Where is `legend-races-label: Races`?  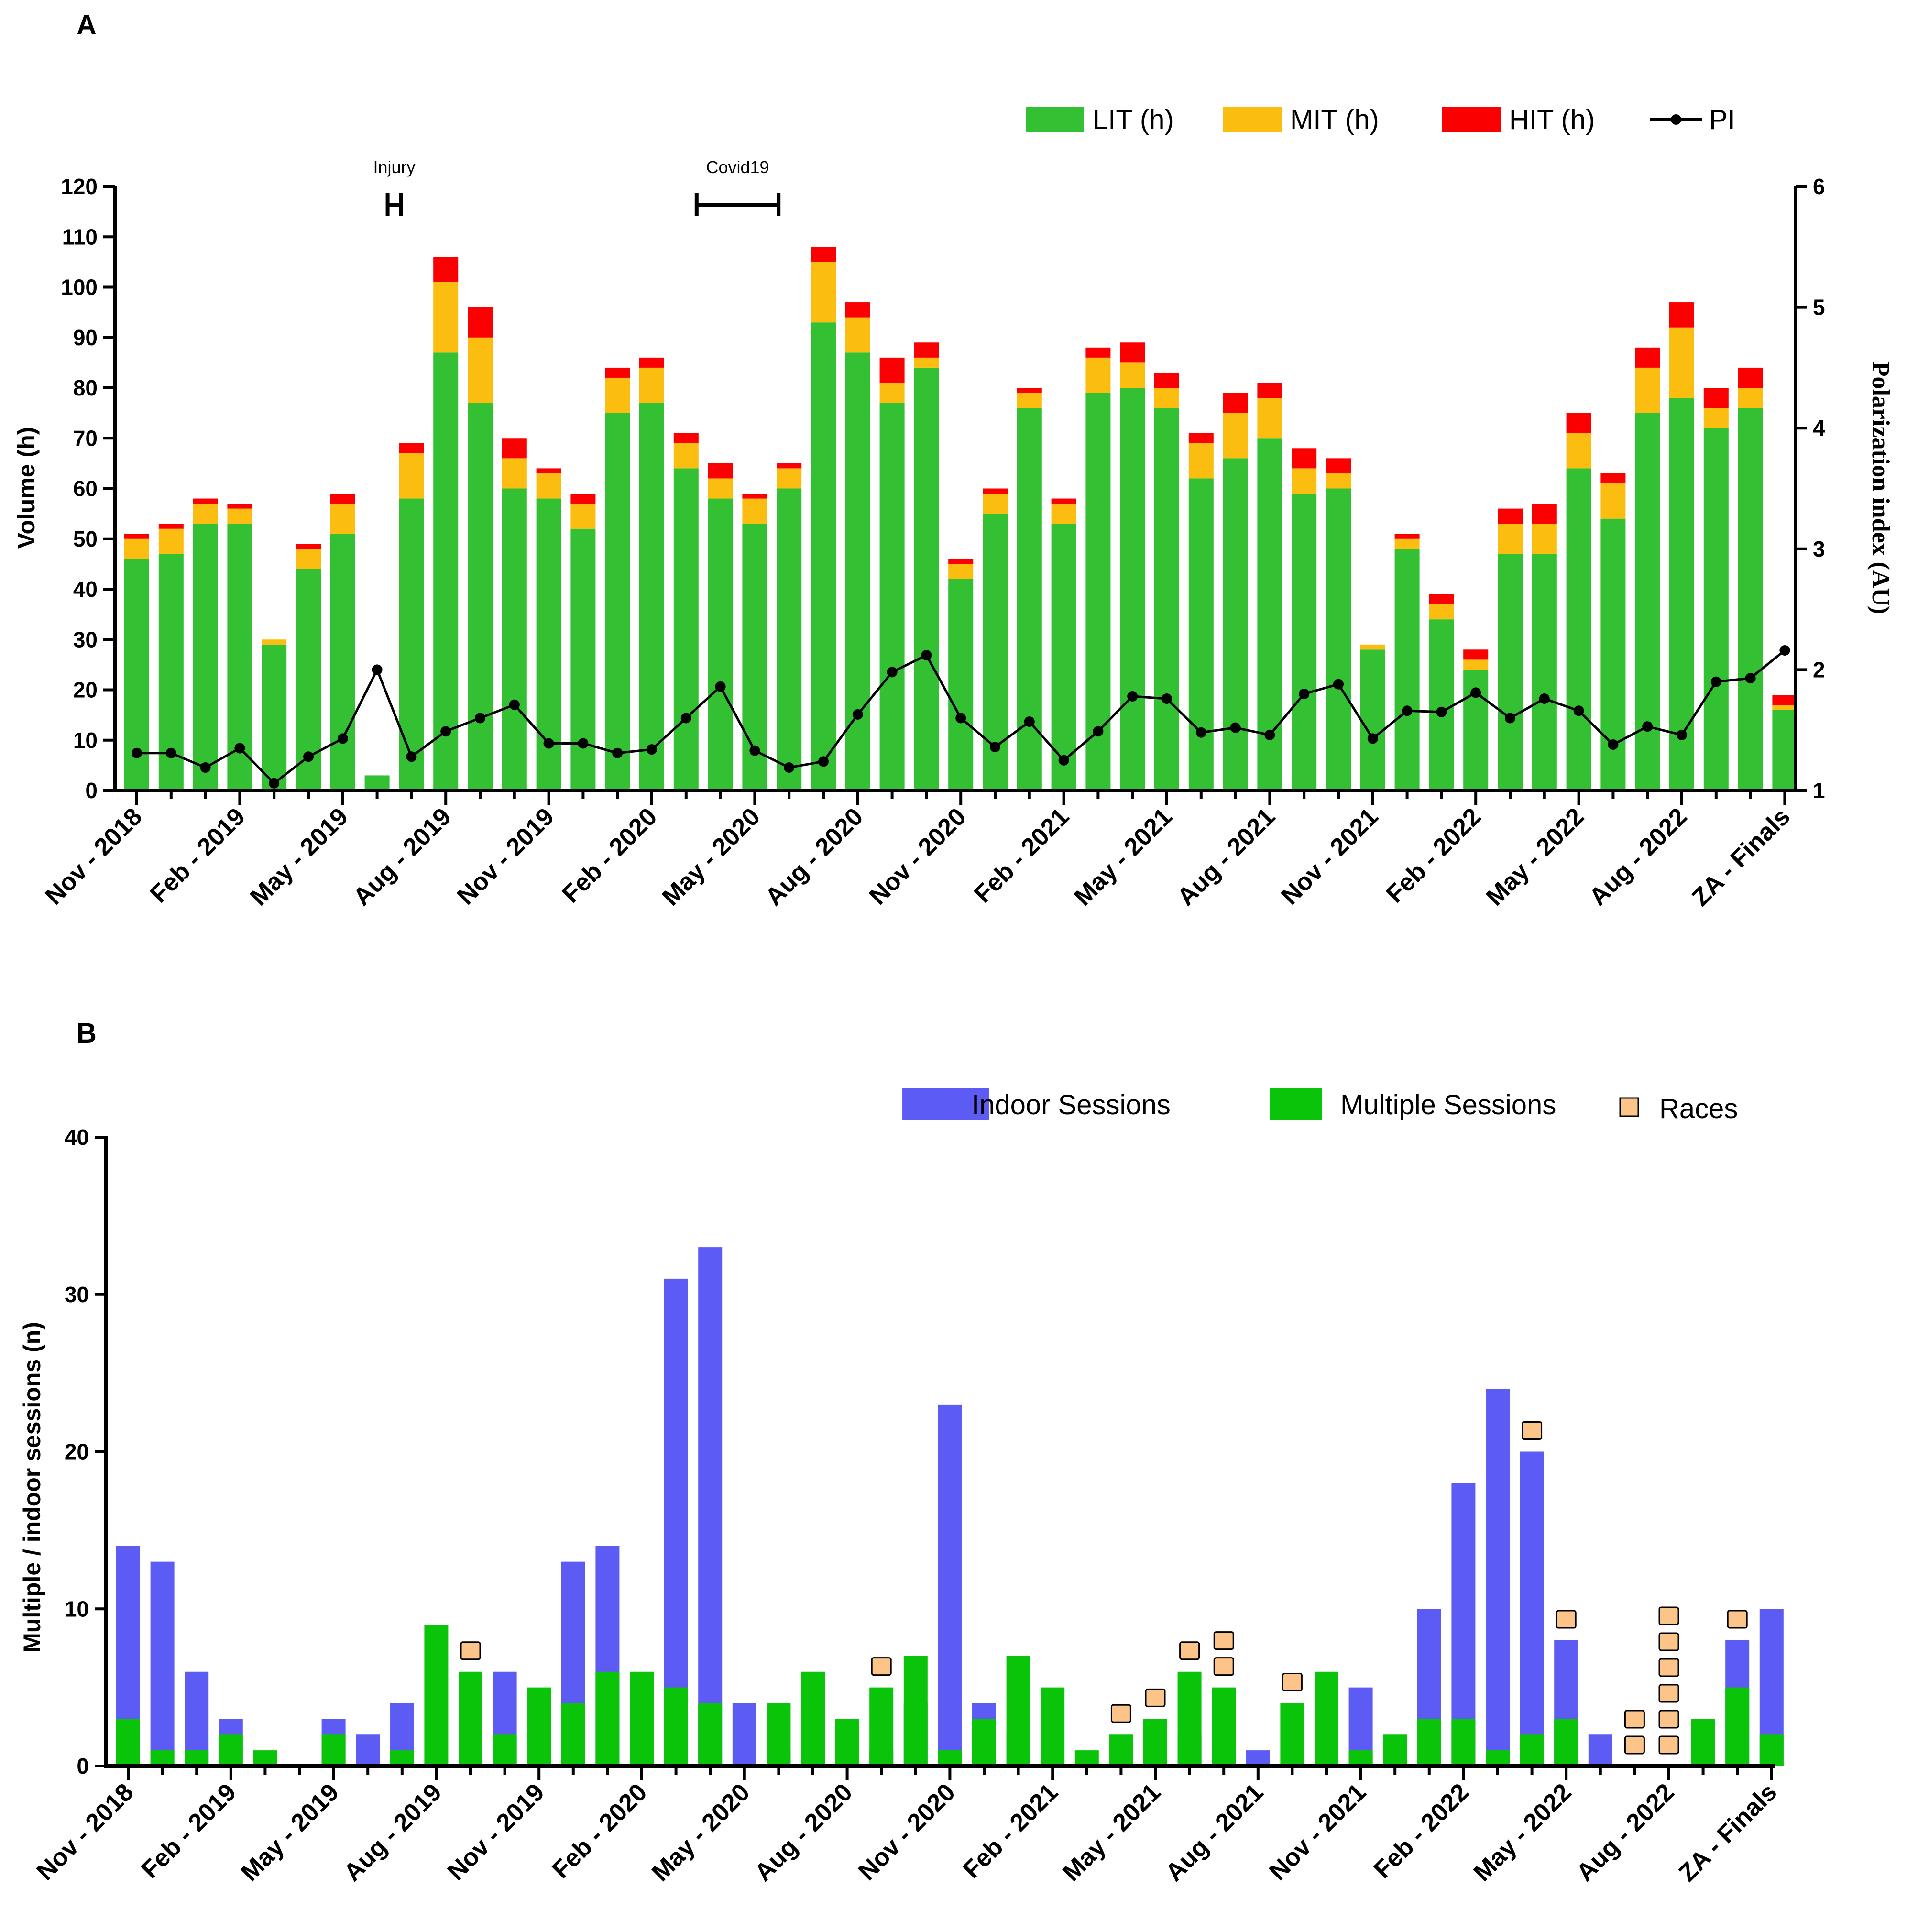 legend-races-label: Races is located at coordinates (1698, 1108).